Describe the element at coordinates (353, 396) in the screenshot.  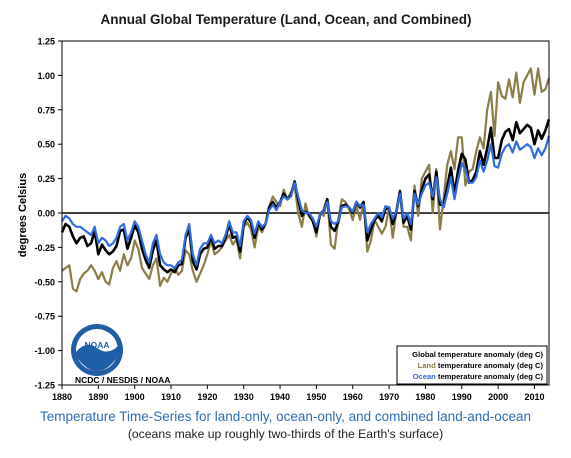
I see `x-tick-label: 1960` at that location.